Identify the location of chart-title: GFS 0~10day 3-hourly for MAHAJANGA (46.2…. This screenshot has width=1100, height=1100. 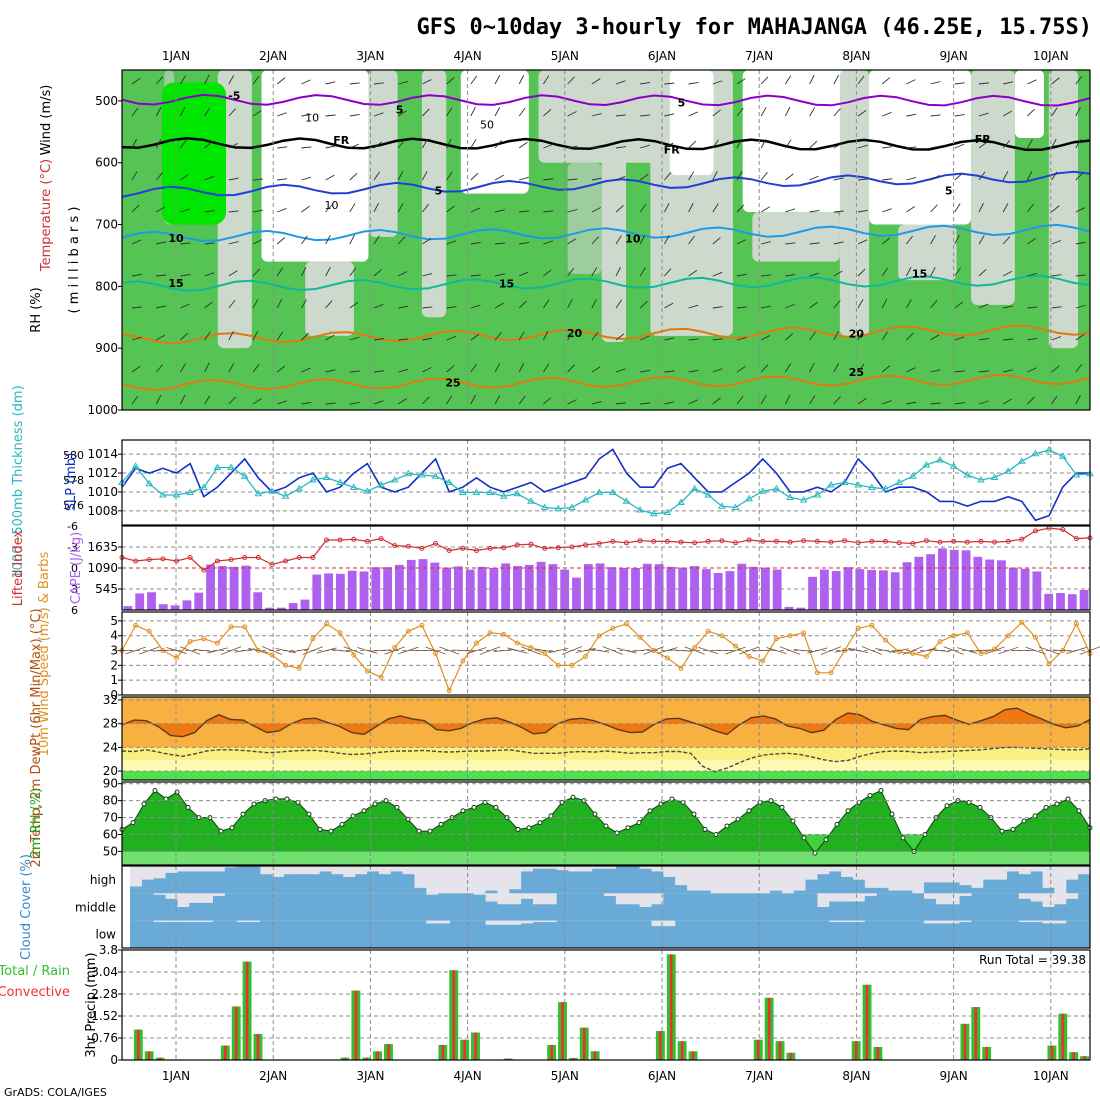
(754, 27).